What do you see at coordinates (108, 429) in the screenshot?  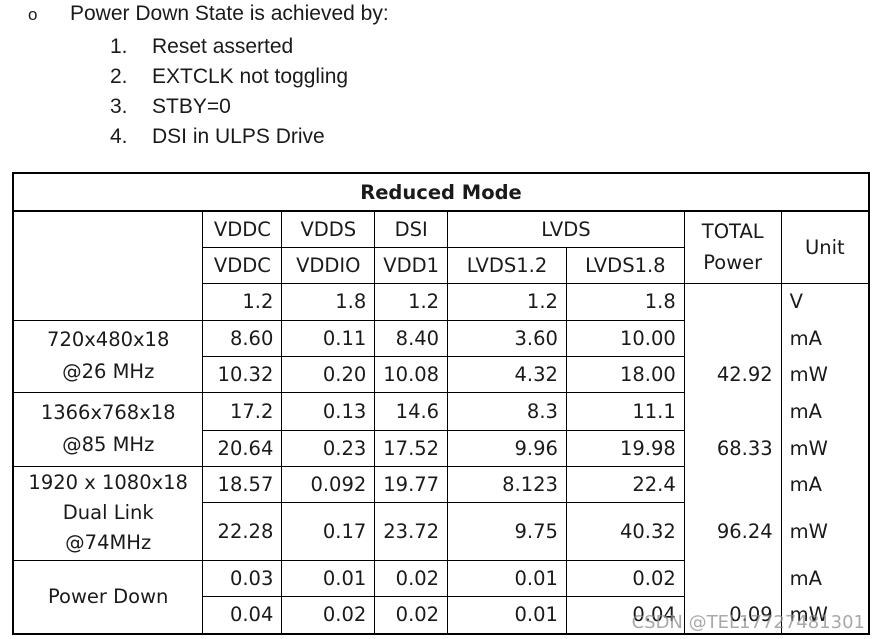 I see `mode-label: 1366x768x18 @85 MHz` at bounding box center [108, 429].